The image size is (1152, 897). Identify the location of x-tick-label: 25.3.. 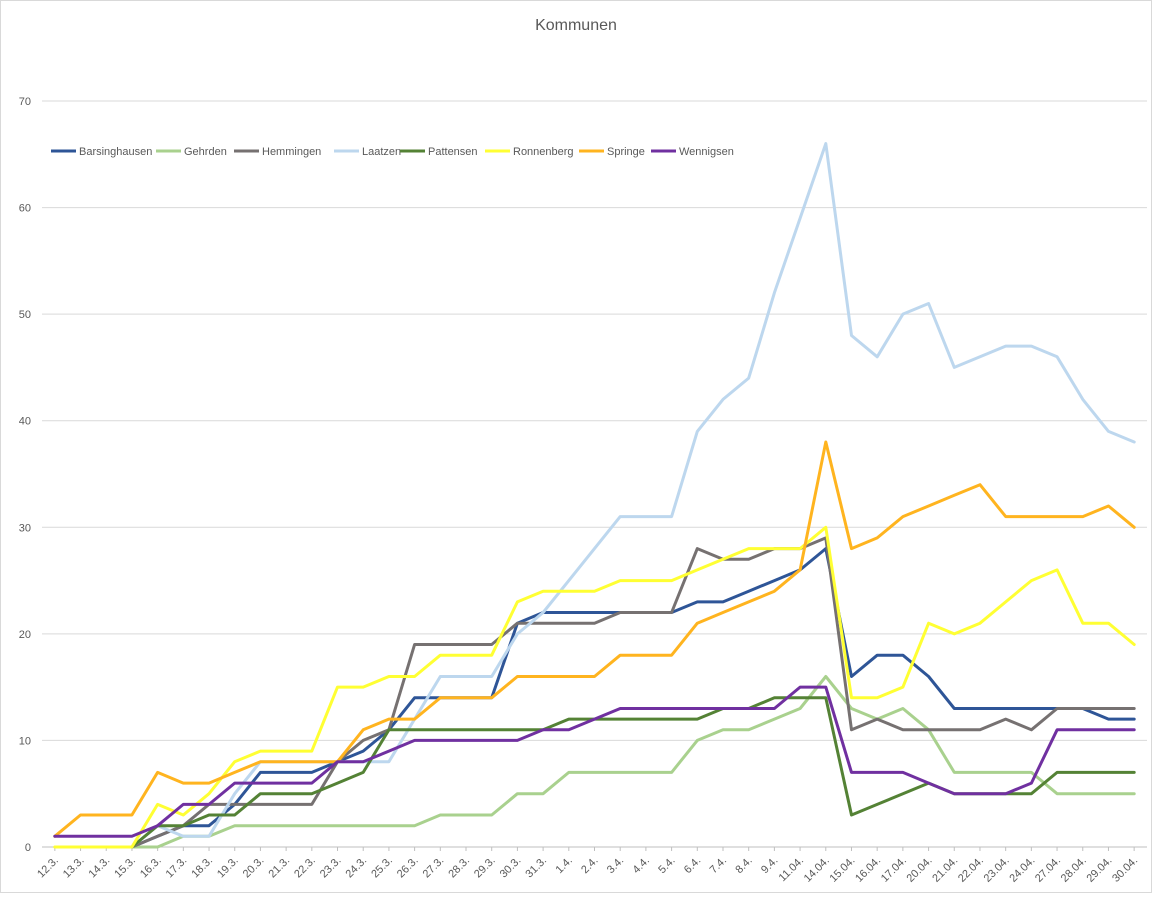
(382, 868).